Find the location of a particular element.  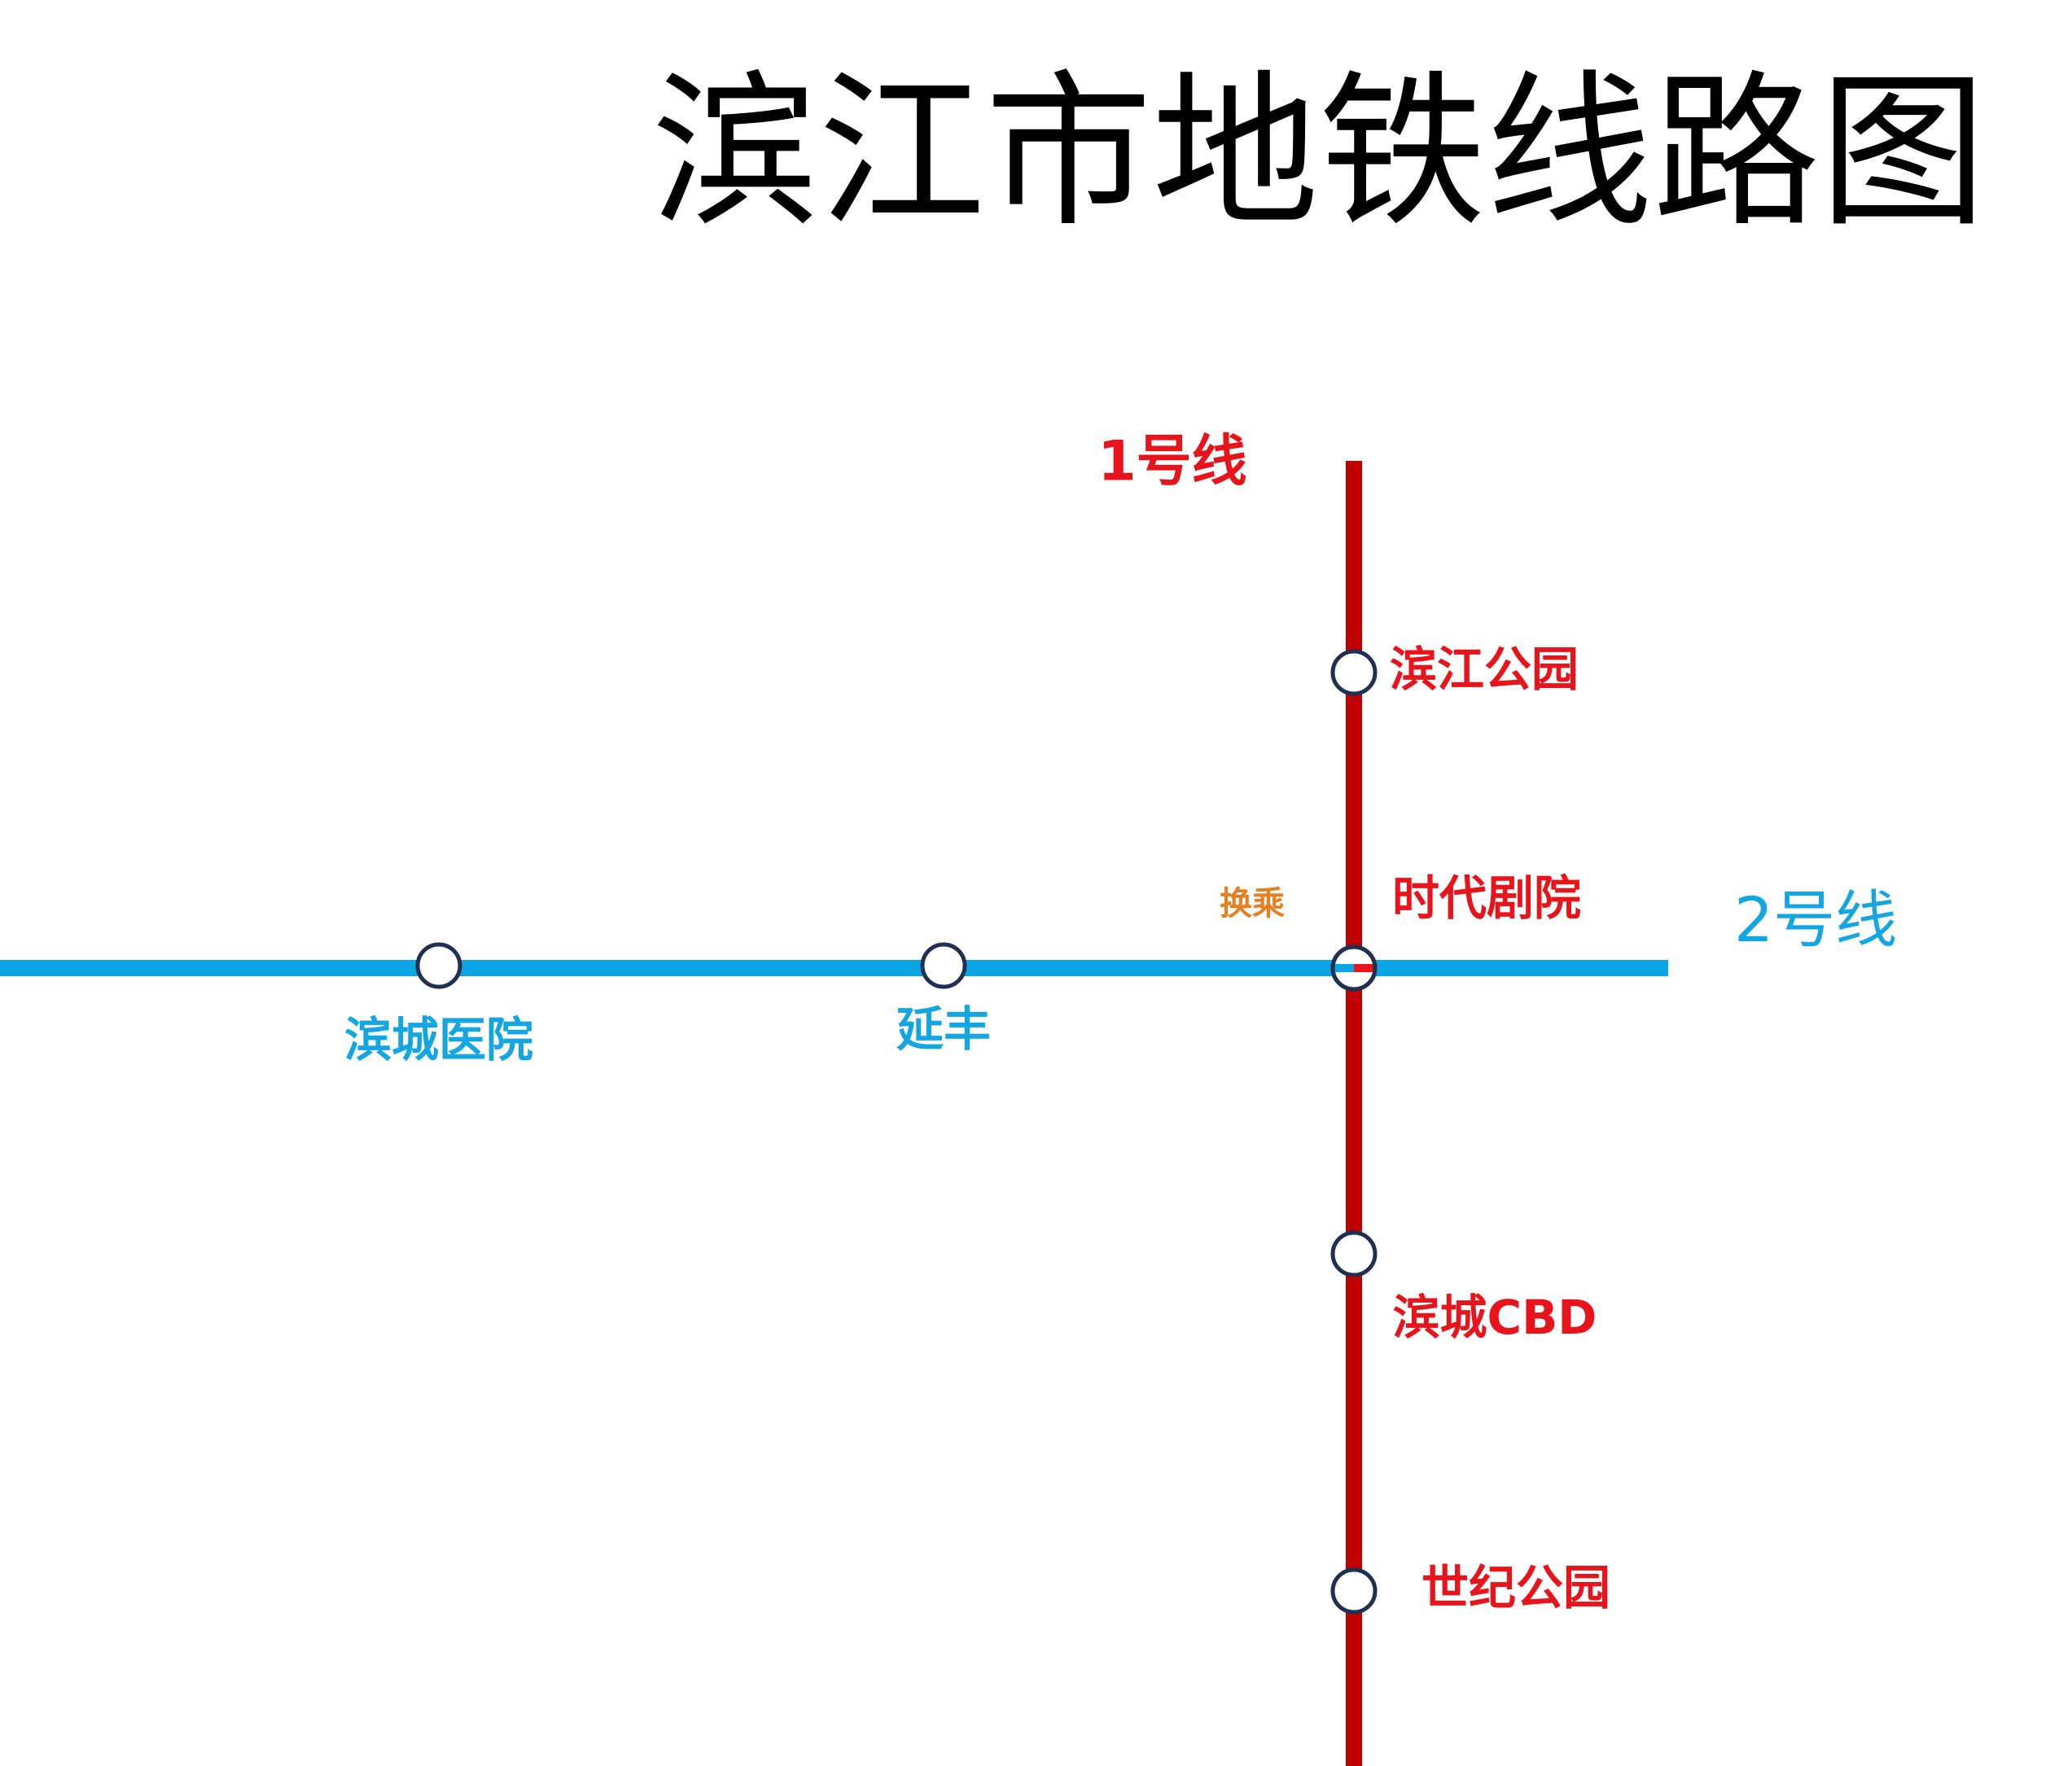

station-label: 时代剧院 is located at coordinates (1486, 898).